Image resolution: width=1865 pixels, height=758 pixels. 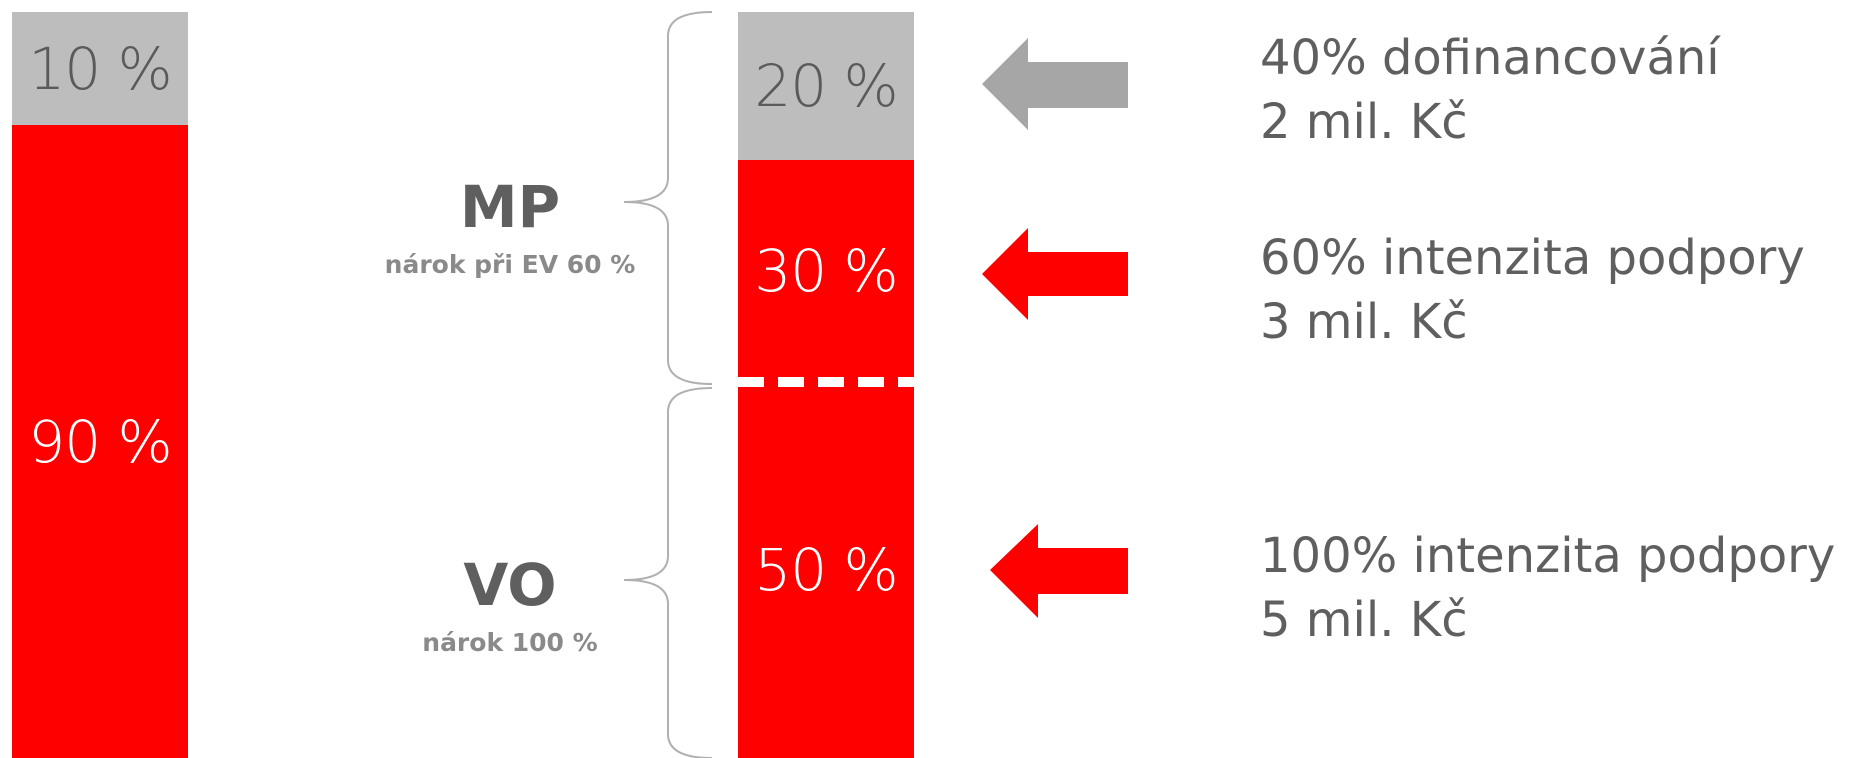 What do you see at coordinates (510, 207) in the screenshot?
I see `mp-title: MP` at bounding box center [510, 207].